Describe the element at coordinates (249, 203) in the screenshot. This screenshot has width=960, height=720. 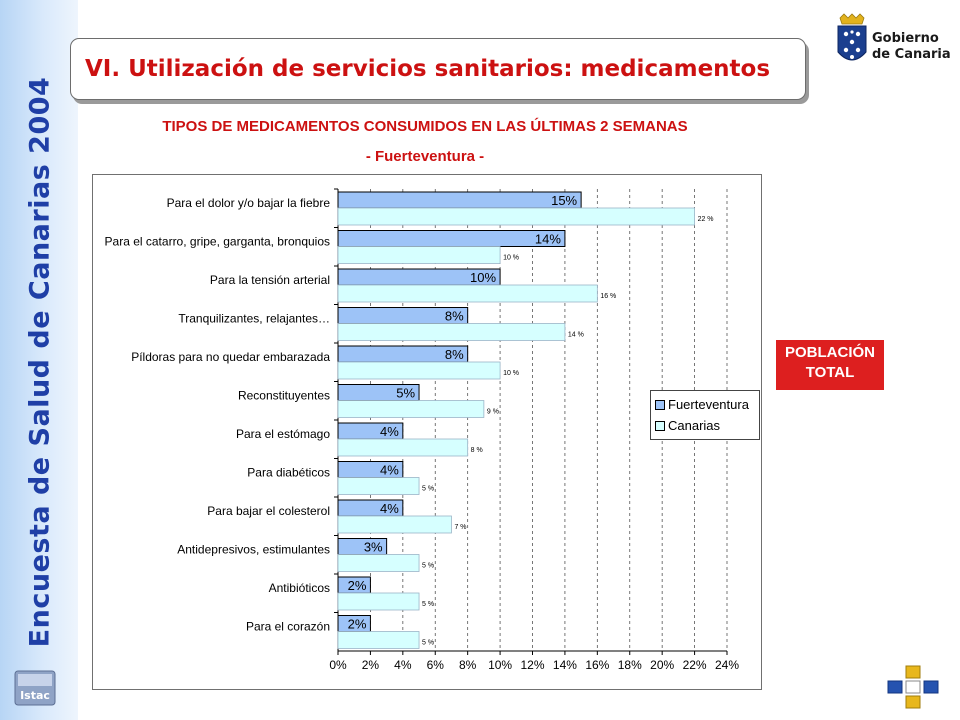
I see `category-label: Para el dolor y/o bajar la fiebre` at that location.